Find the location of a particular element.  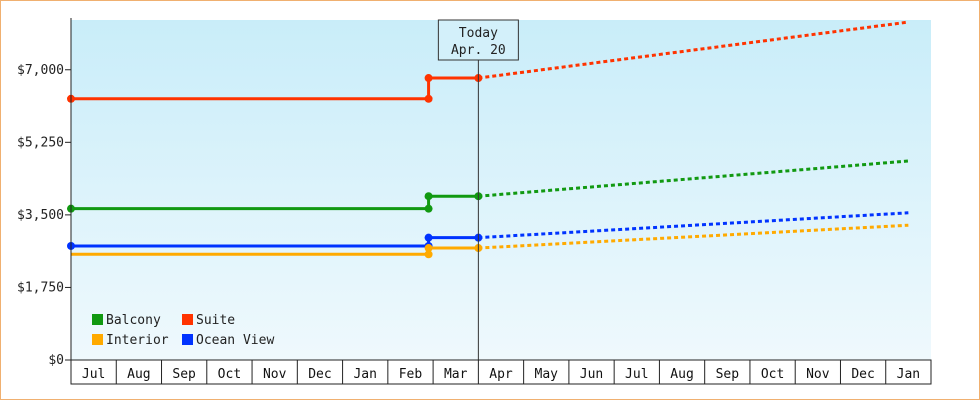

legend-item-suite: Suite is located at coordinates (208, 320).